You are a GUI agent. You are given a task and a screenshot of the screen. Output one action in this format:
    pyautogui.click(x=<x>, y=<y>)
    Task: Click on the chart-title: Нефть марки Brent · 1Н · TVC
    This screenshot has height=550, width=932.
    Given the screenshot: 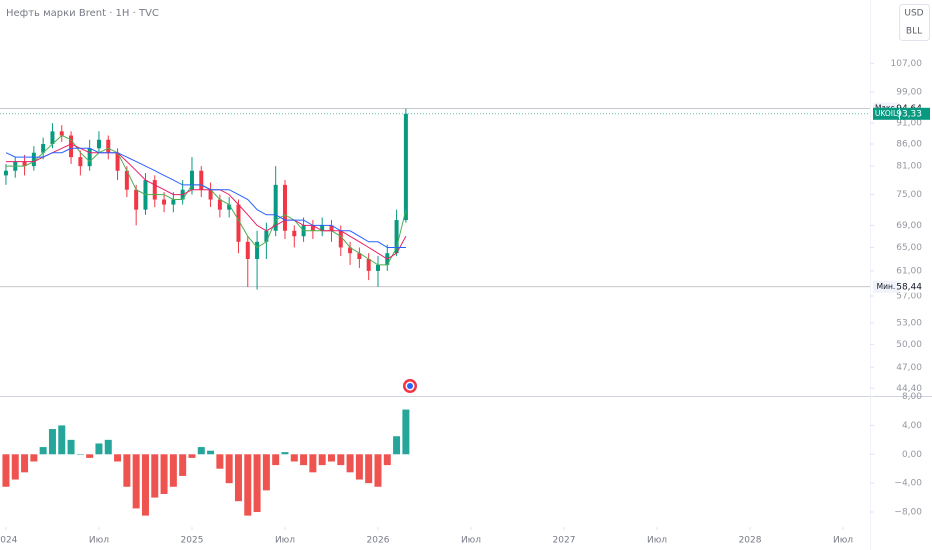 What is the action you would take?
    pyautogui.click(x=82, y=13)
    